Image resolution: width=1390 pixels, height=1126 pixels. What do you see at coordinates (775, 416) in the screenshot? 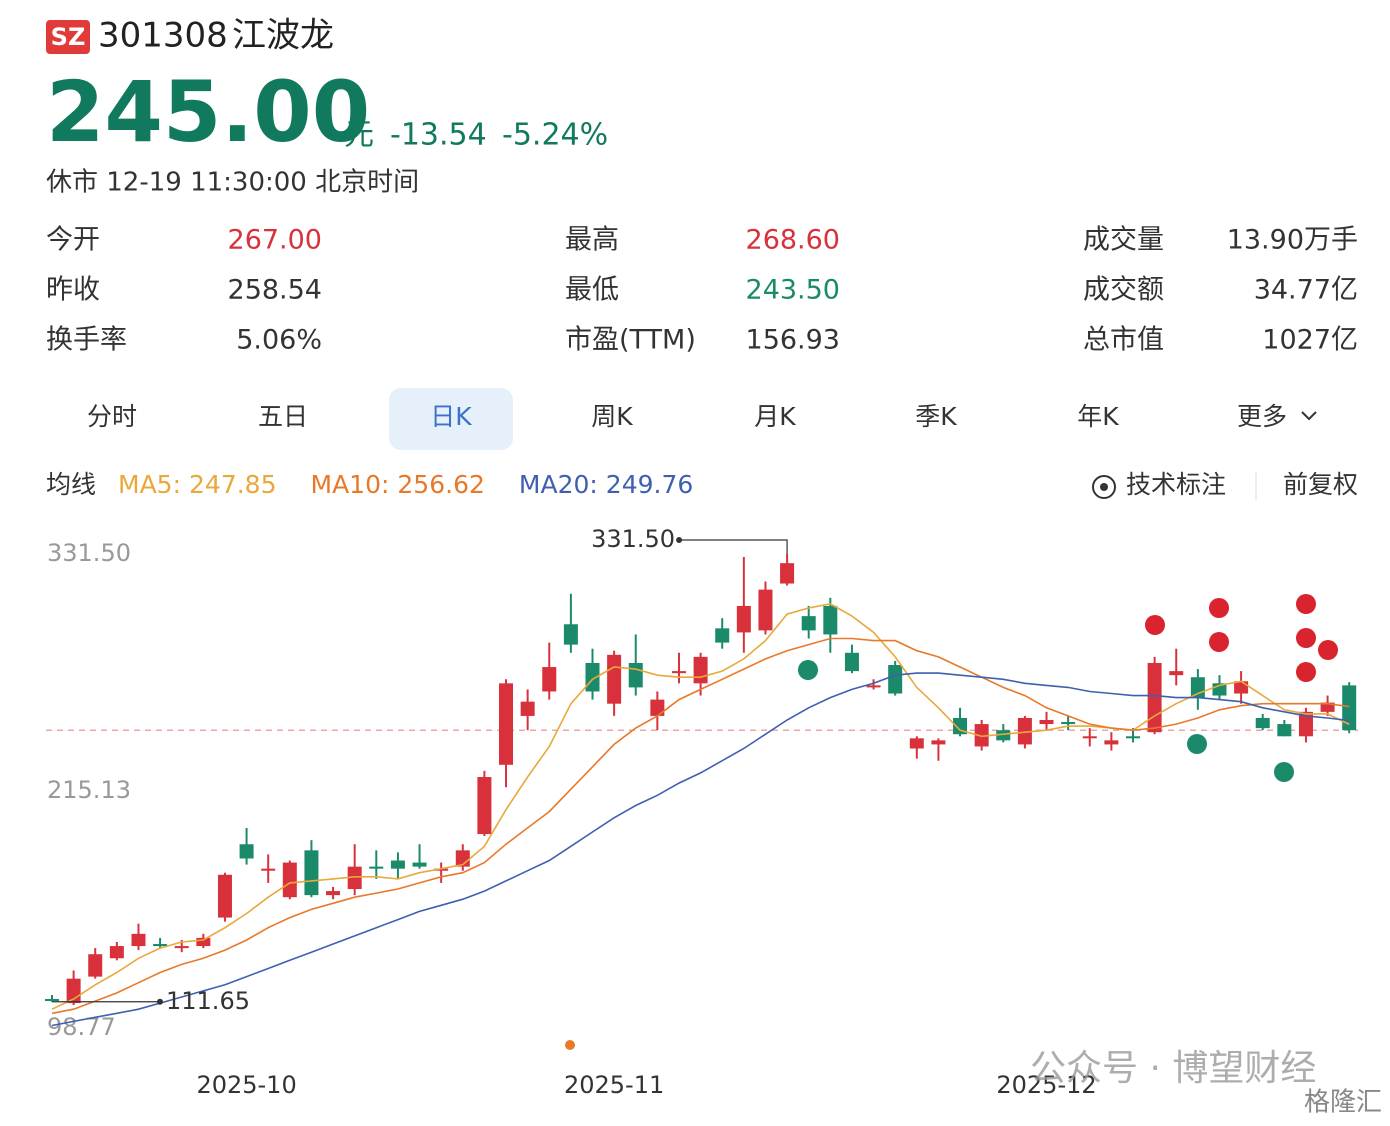
I see `tab: 月K` at bounding box center [775, 416].